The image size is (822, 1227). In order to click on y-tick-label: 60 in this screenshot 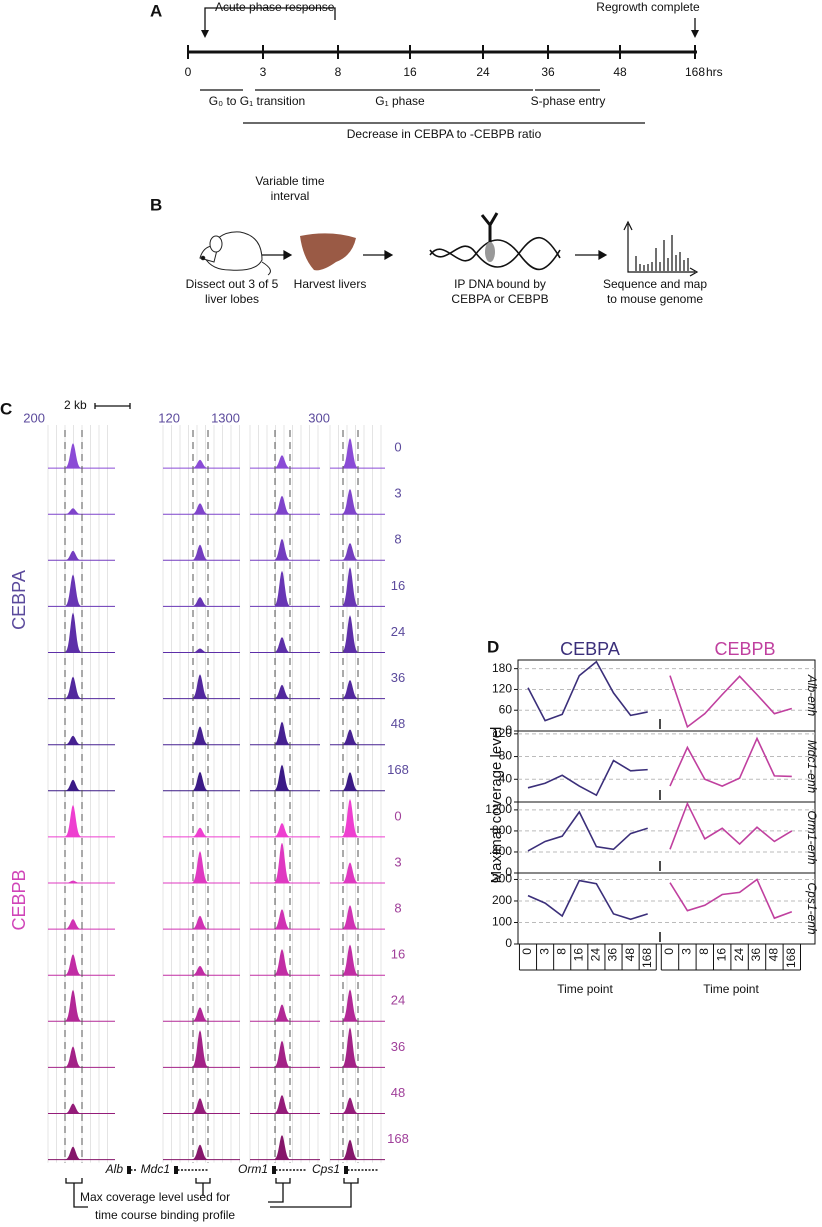, I will do `click(506, 709)`.